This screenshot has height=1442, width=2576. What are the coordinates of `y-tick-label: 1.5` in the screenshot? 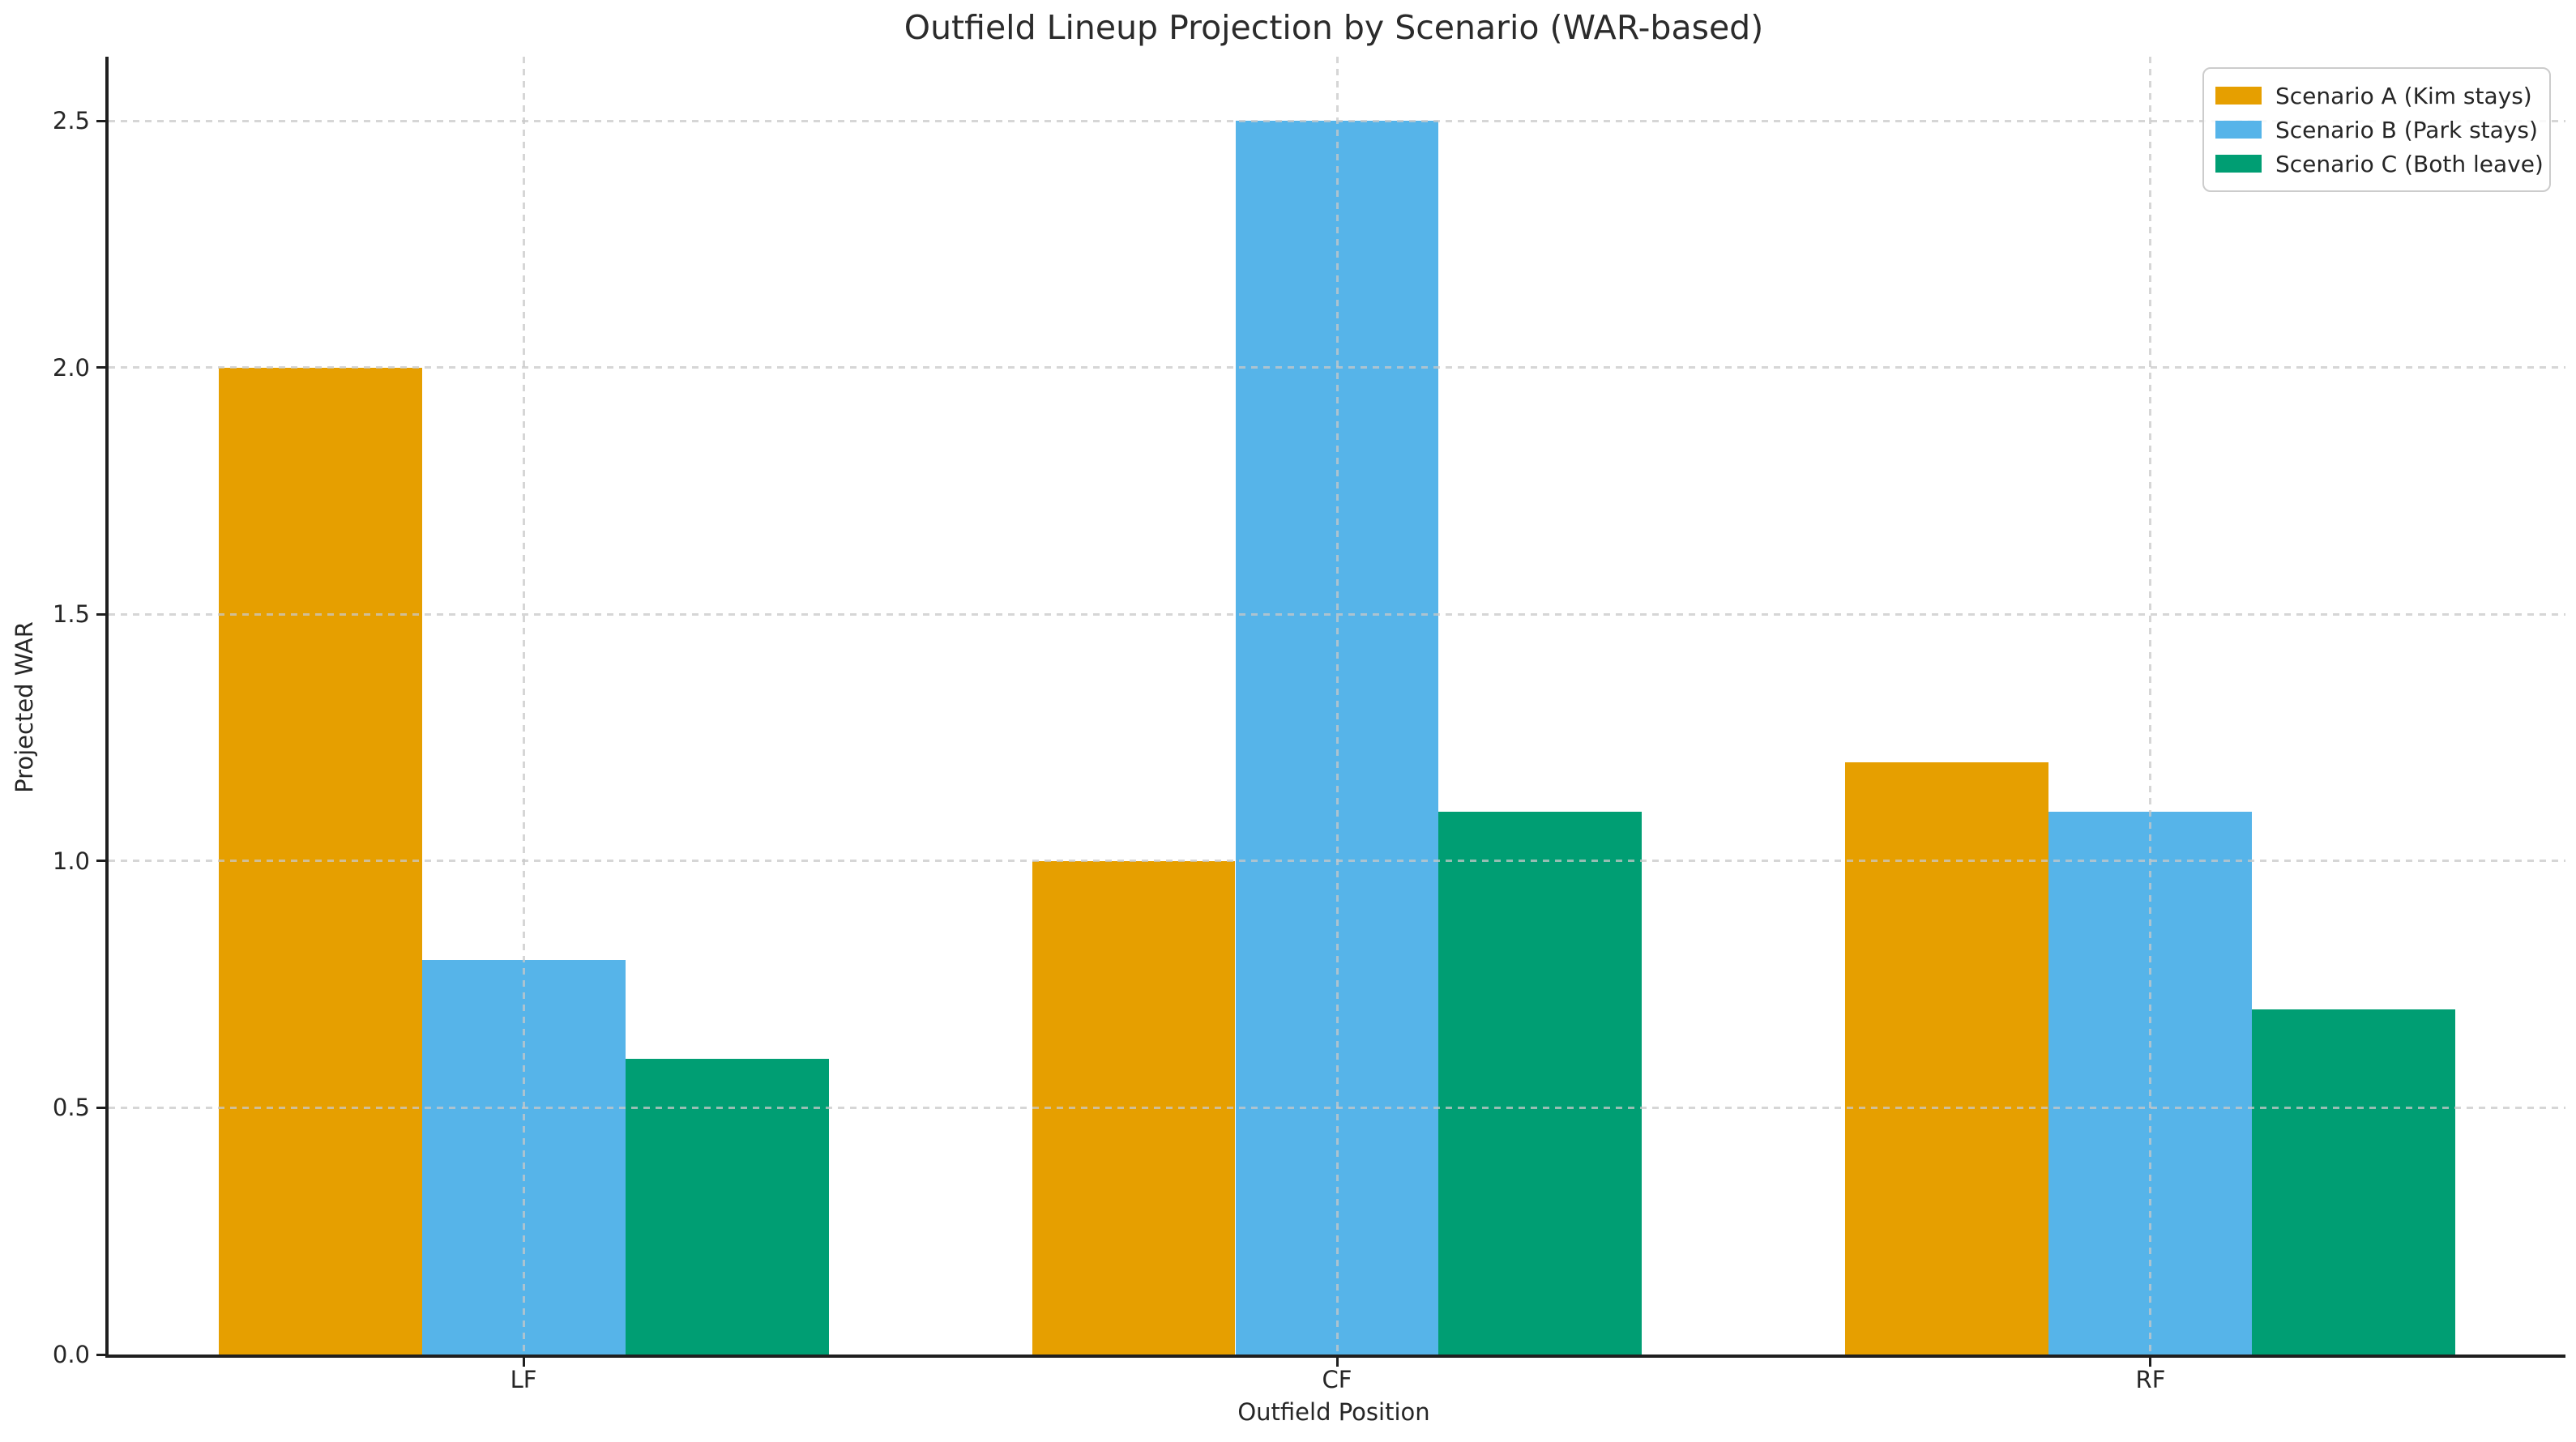 It's located at (71, 614).